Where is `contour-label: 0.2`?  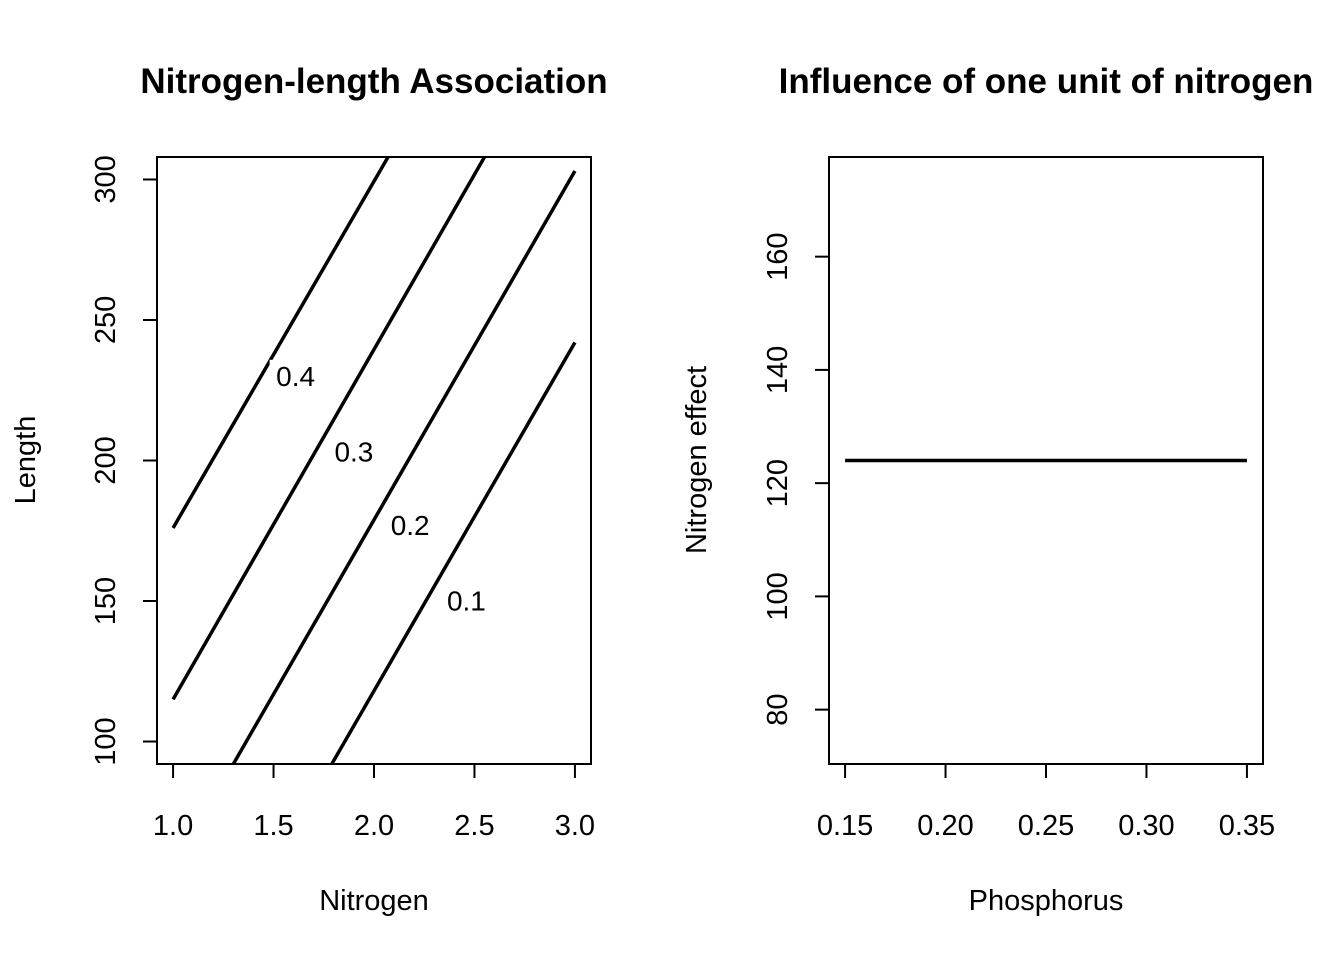 contour-label: 0.2 is located at coordinates (410, 525).